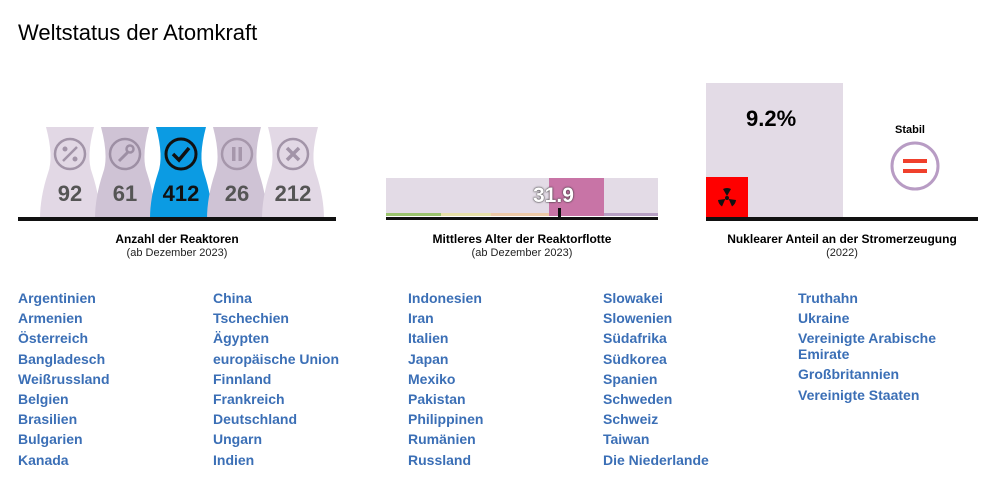  Describe the element at coordinates (138, 32) in the screenshot. I see `page-title: Weltstatus der Atomkraft` at that location.